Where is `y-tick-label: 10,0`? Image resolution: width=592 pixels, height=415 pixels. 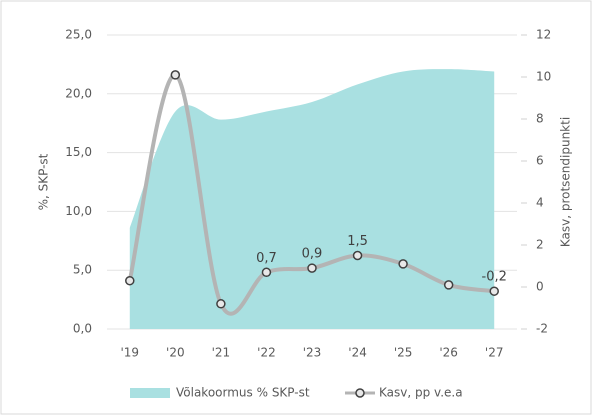
y-tick-label: 10,0 is located at coordinates (78, 211).